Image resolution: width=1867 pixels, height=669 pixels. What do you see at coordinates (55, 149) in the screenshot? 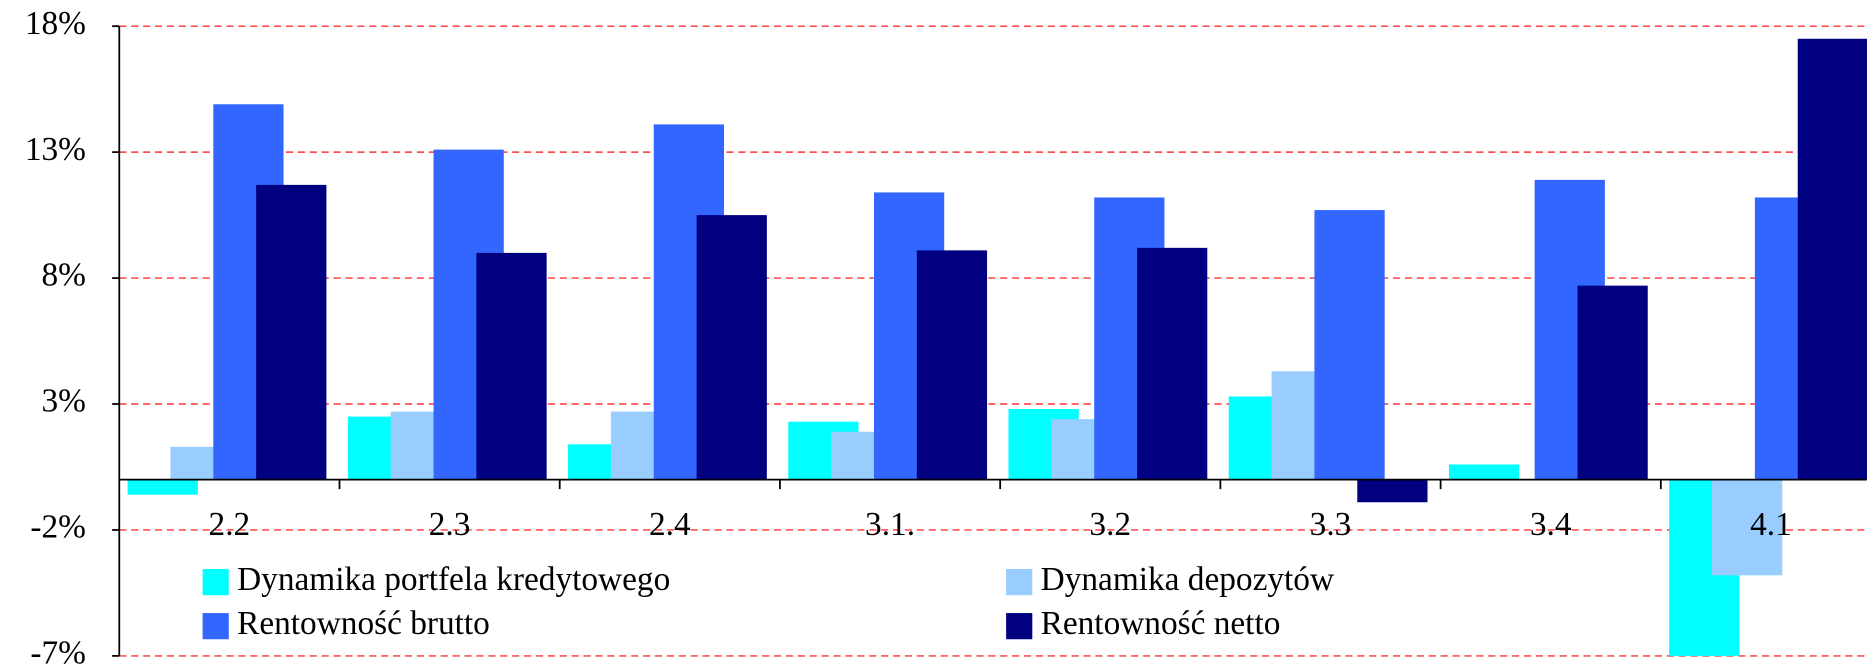
I see `y-tick-label: 13%` at bounding box center [55, 149].